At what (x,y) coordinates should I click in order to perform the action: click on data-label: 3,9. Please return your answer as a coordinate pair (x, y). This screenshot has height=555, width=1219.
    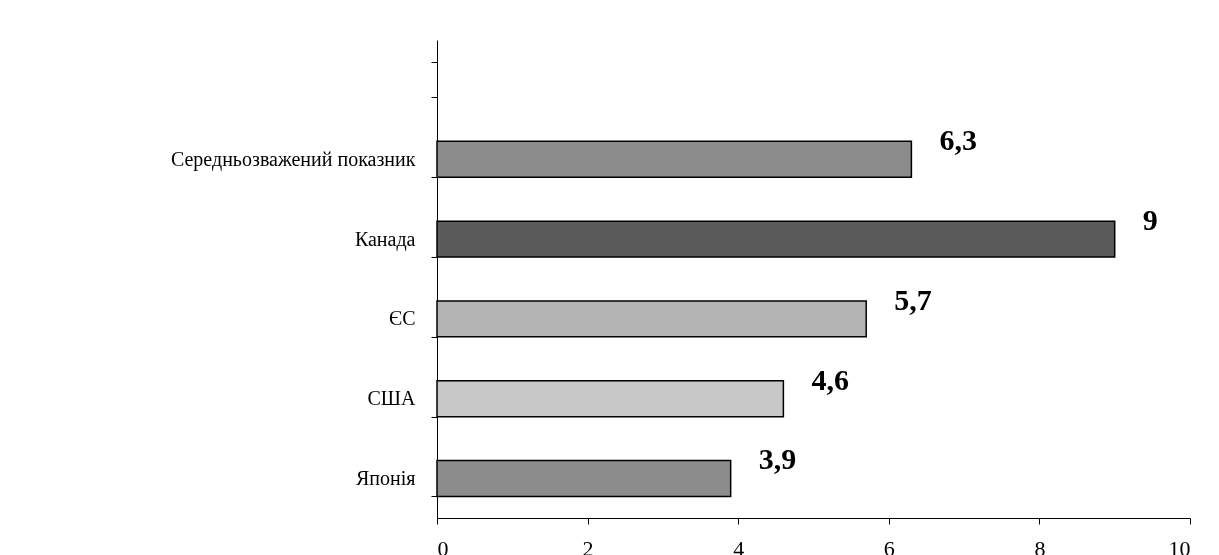
    Looking at the image, I should click on (777, 459).